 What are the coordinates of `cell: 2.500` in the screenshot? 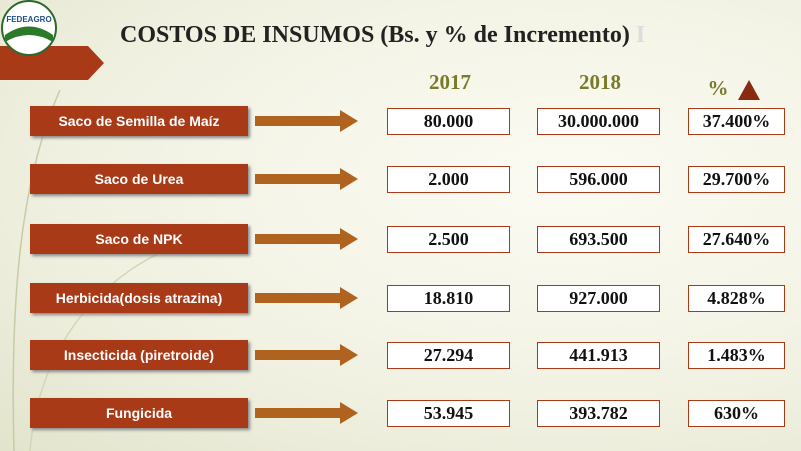 It's located at (448, 239).